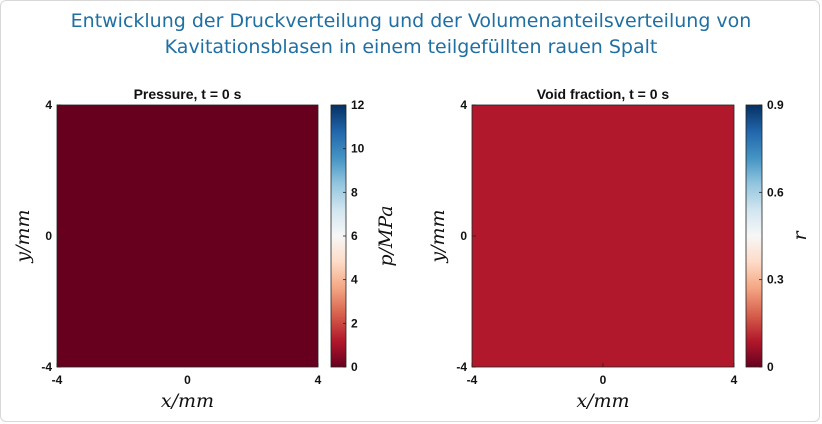 The image size is (822, 424). I want to click on colorbar-tick-label: 4, so click(354, 280).